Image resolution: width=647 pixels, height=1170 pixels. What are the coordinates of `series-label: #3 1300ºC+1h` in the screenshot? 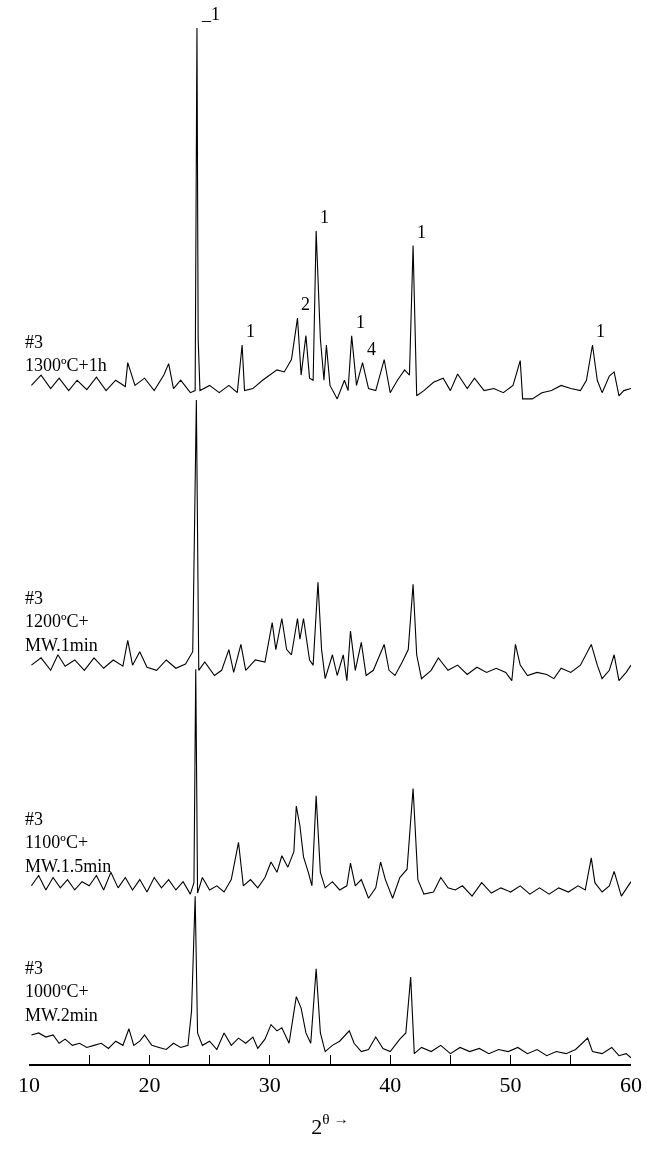 It's located at (66, 354).